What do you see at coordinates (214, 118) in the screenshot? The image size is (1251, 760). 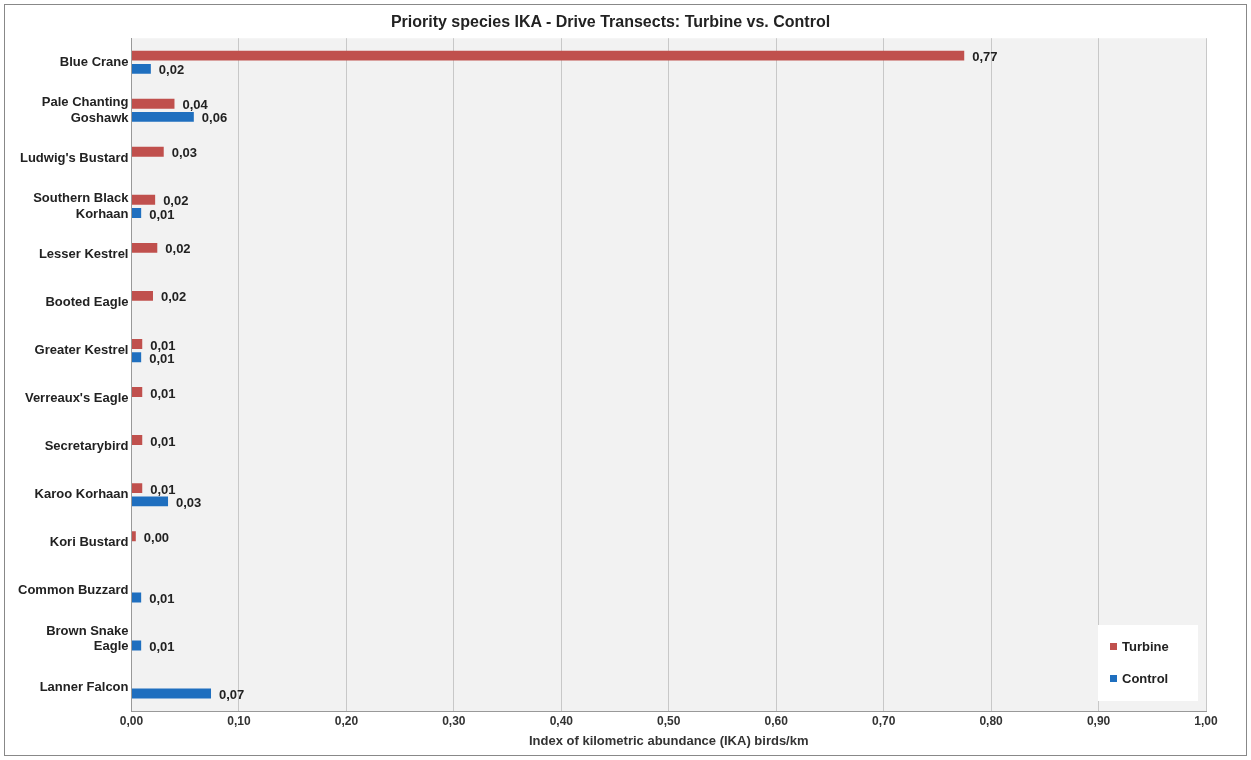 I see `data-label: 0,06` at bounding box center [214, 118].